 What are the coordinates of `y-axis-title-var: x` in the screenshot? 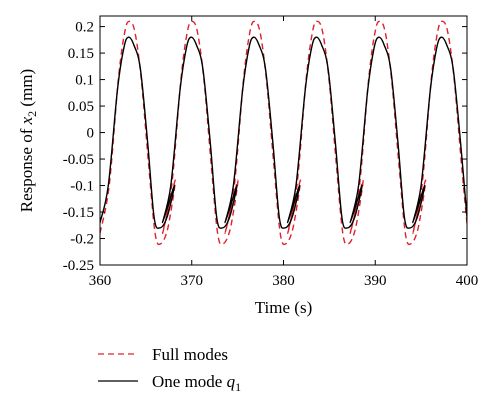 It's located at (26, 120).